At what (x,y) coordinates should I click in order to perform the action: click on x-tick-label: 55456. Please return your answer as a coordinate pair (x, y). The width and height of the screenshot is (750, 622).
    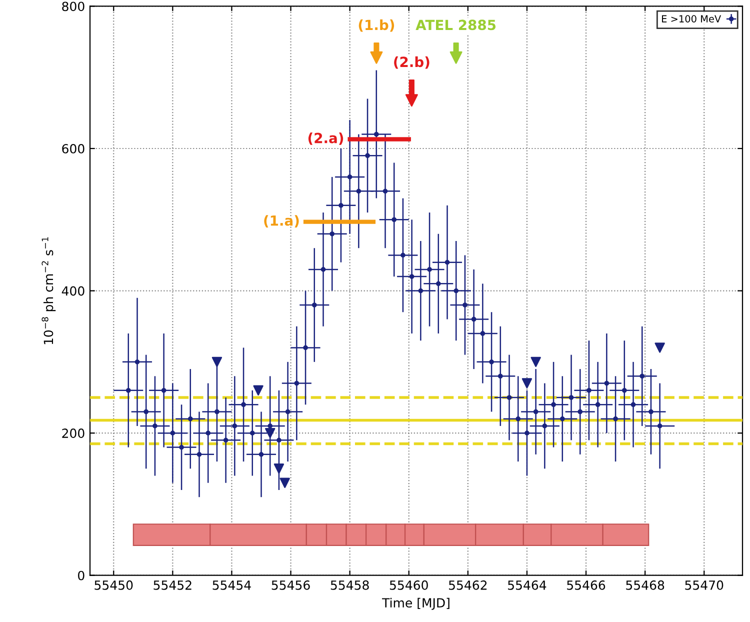
    Looking at the image, I should click on (291, 585).